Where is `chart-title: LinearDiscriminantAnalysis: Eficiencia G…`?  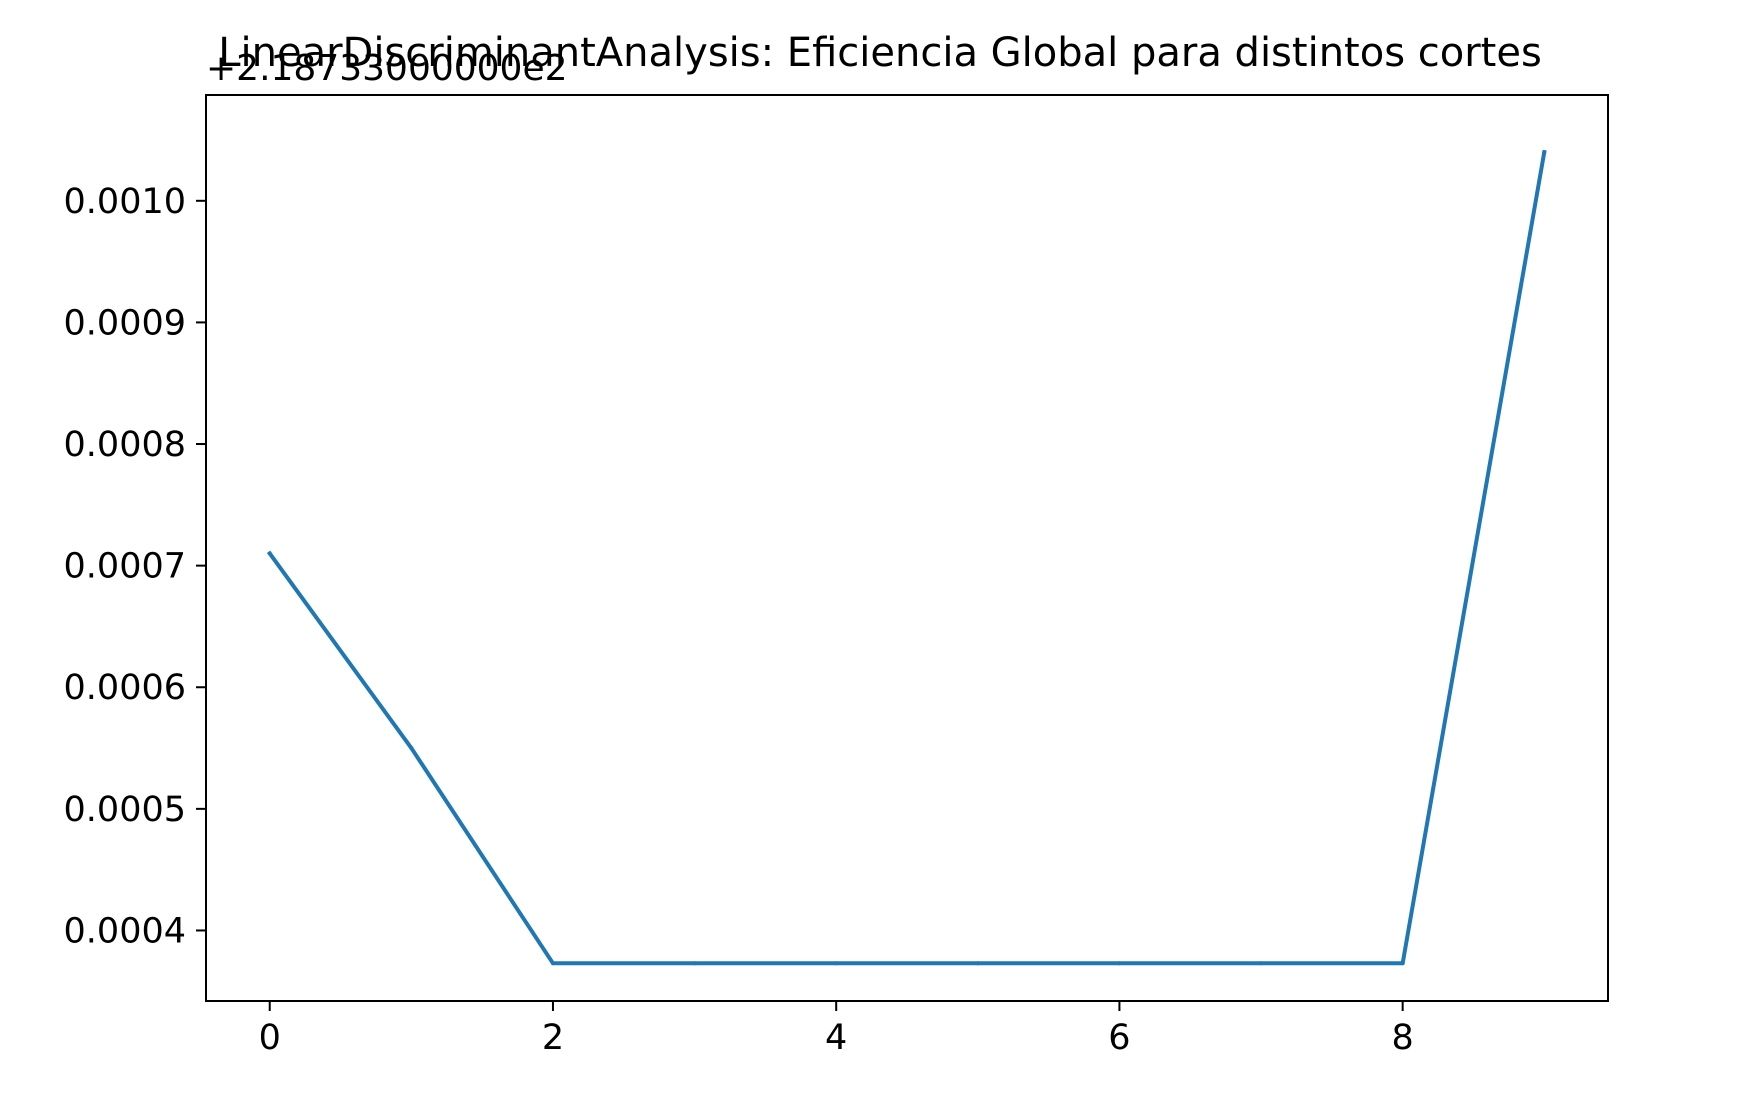 chart-title: LinearDiscriminantAnalysis: Eficiencia G… is located at coordinates (880, 53).